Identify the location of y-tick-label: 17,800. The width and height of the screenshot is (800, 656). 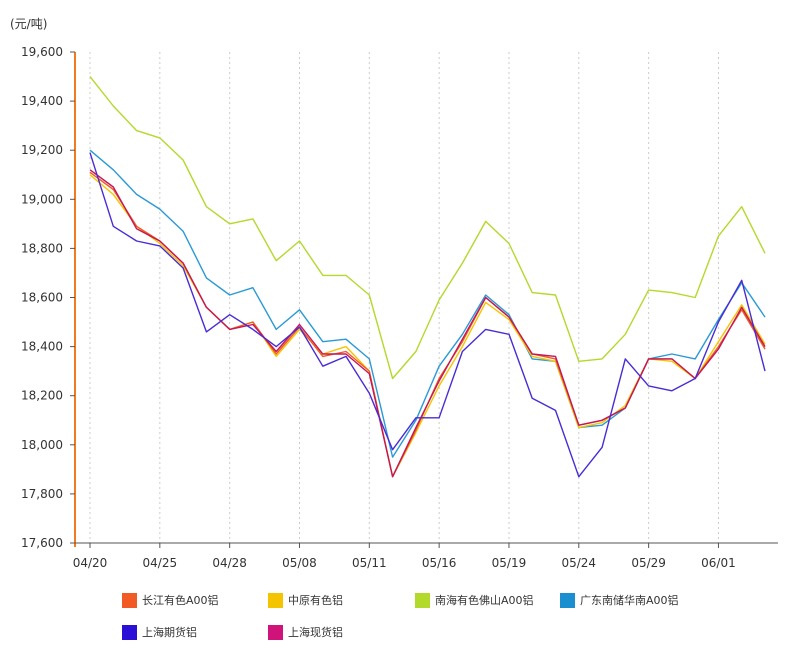
(42, 494).